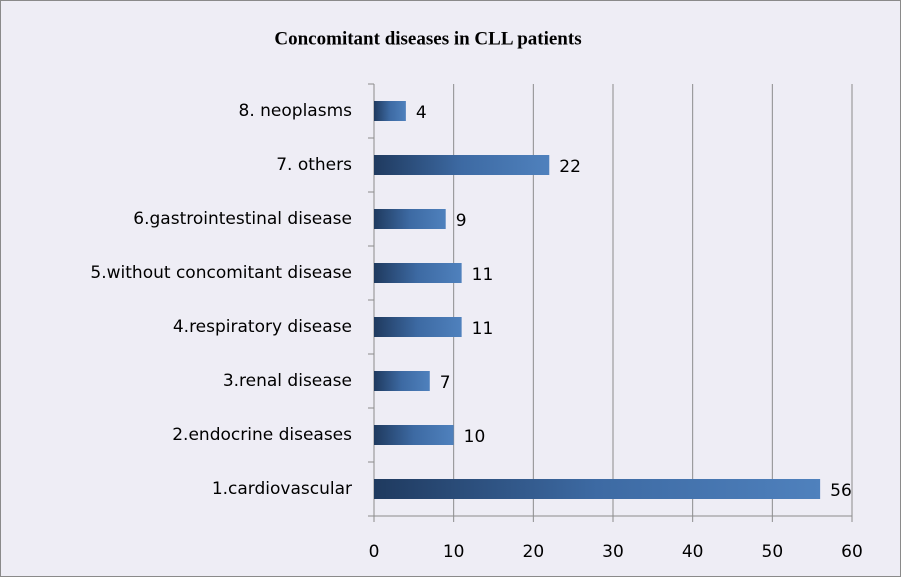 The width and height of the screenshot is (901, 577). What do you see at coordinates (445, 383) in the screenshot?
I see `value-label: 7` at bounding box center [445, 383].